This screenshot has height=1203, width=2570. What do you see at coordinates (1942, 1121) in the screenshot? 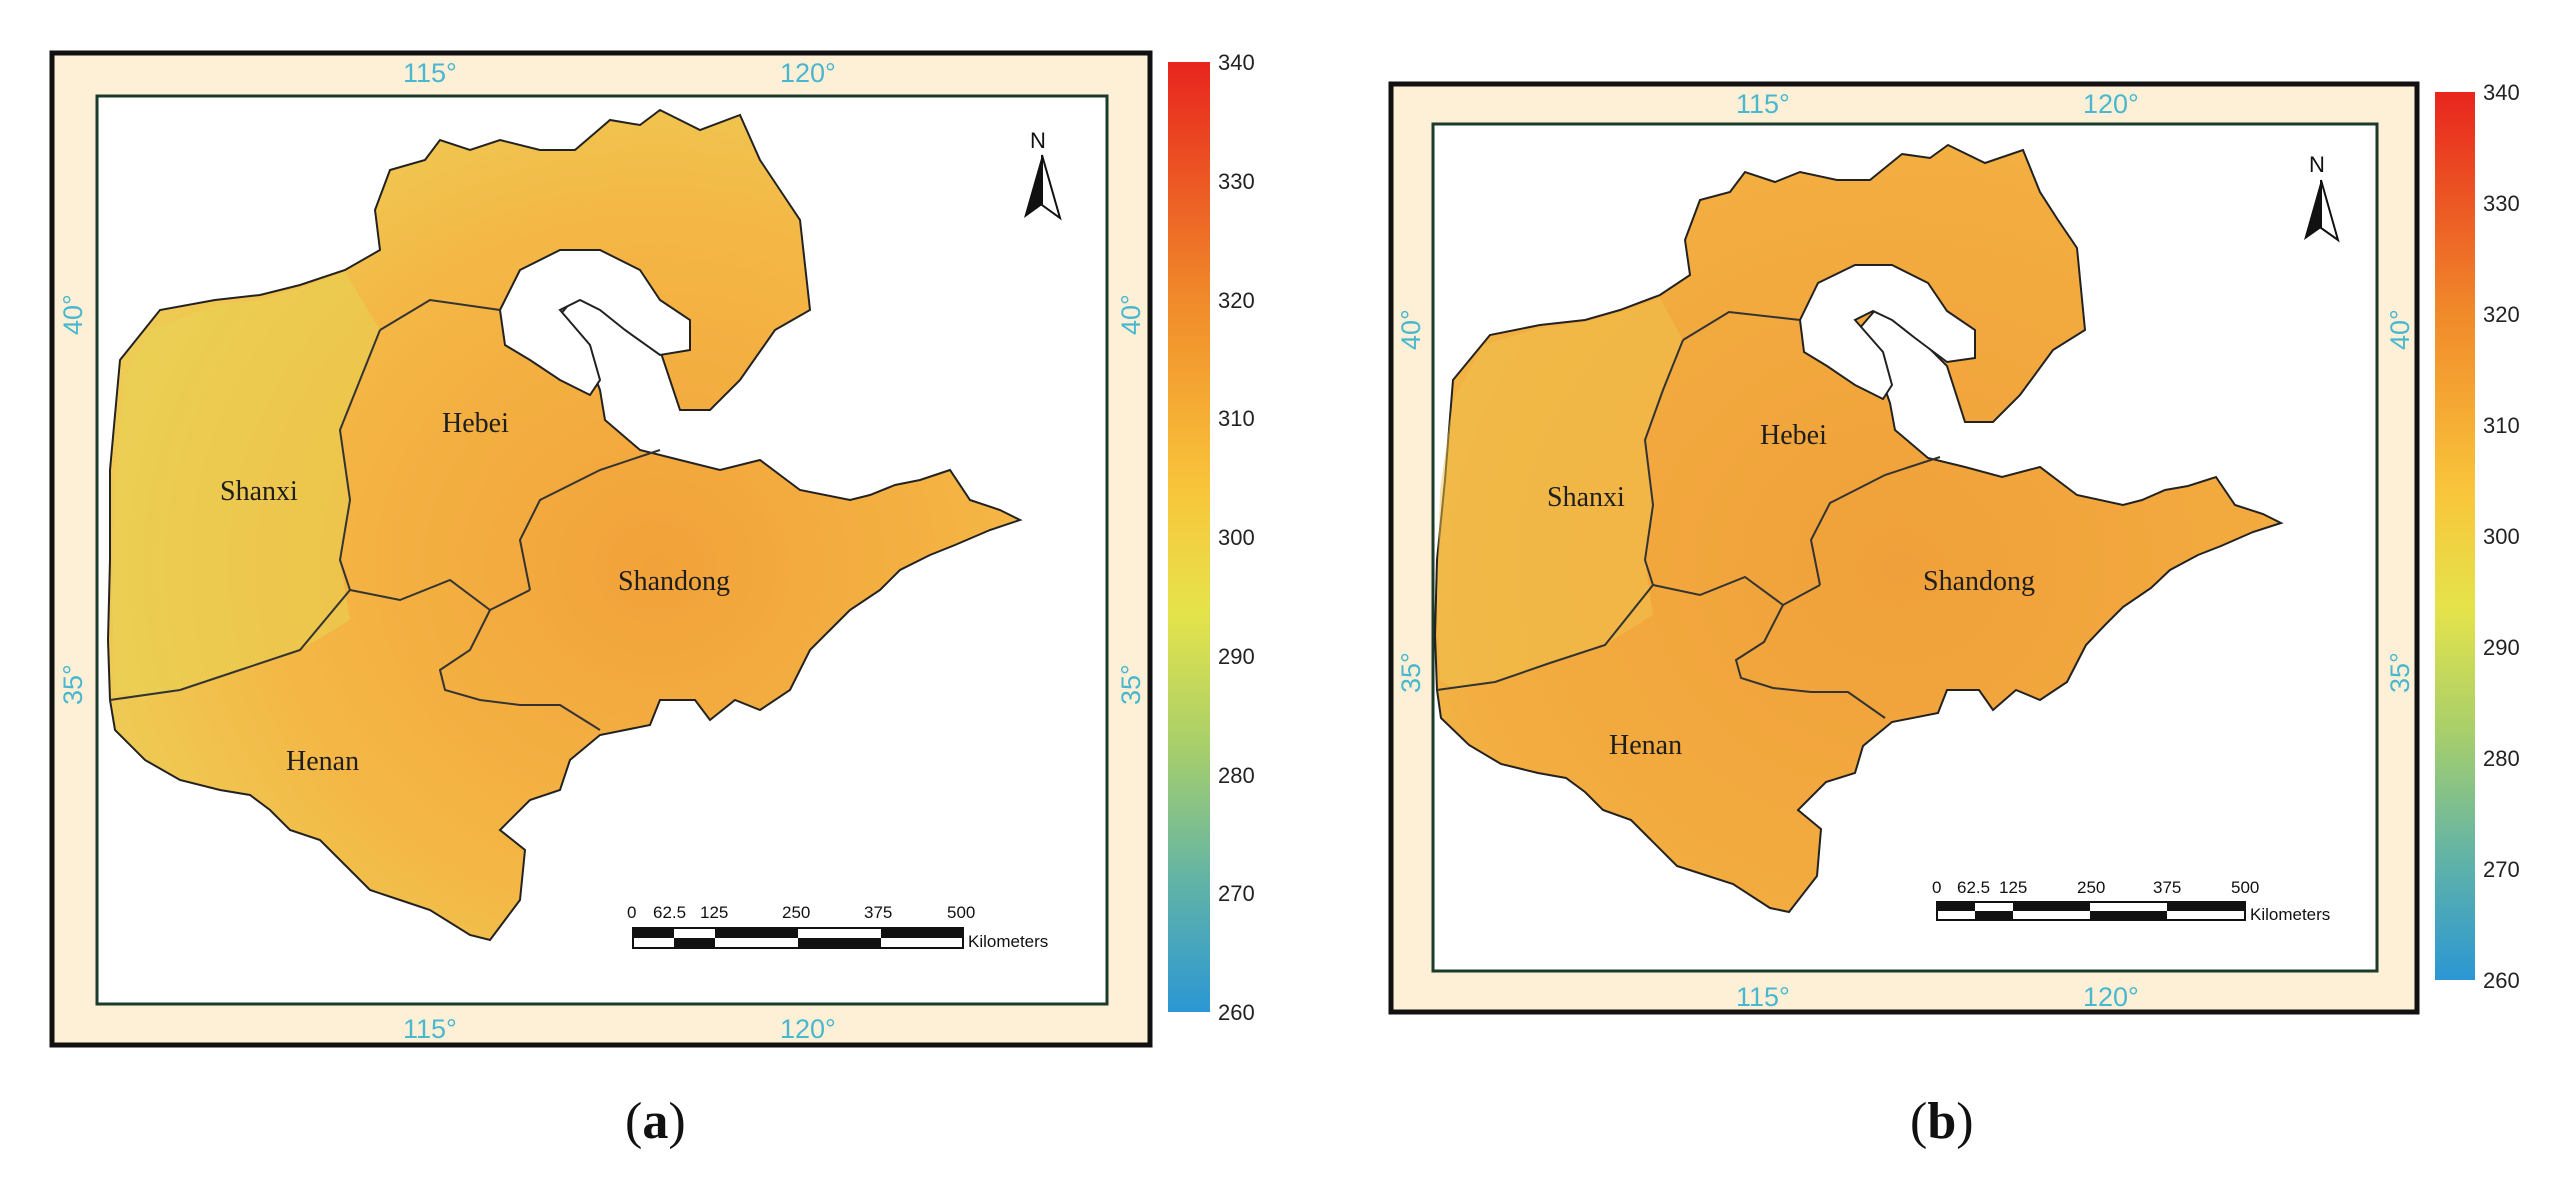
I see `panel-caption-b: (b)` at bounding box center [1942, 1121].